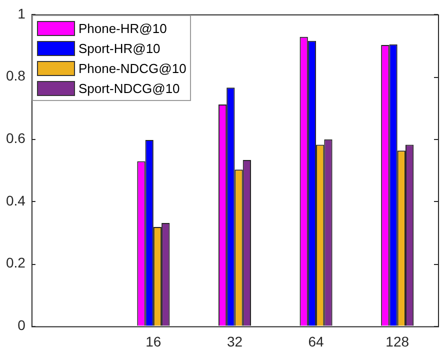 This screenshot has width=443, height=359. Describe the element at coordinates (154, 341) in the screenshot. I see `x-tick-label: 16` at that location.